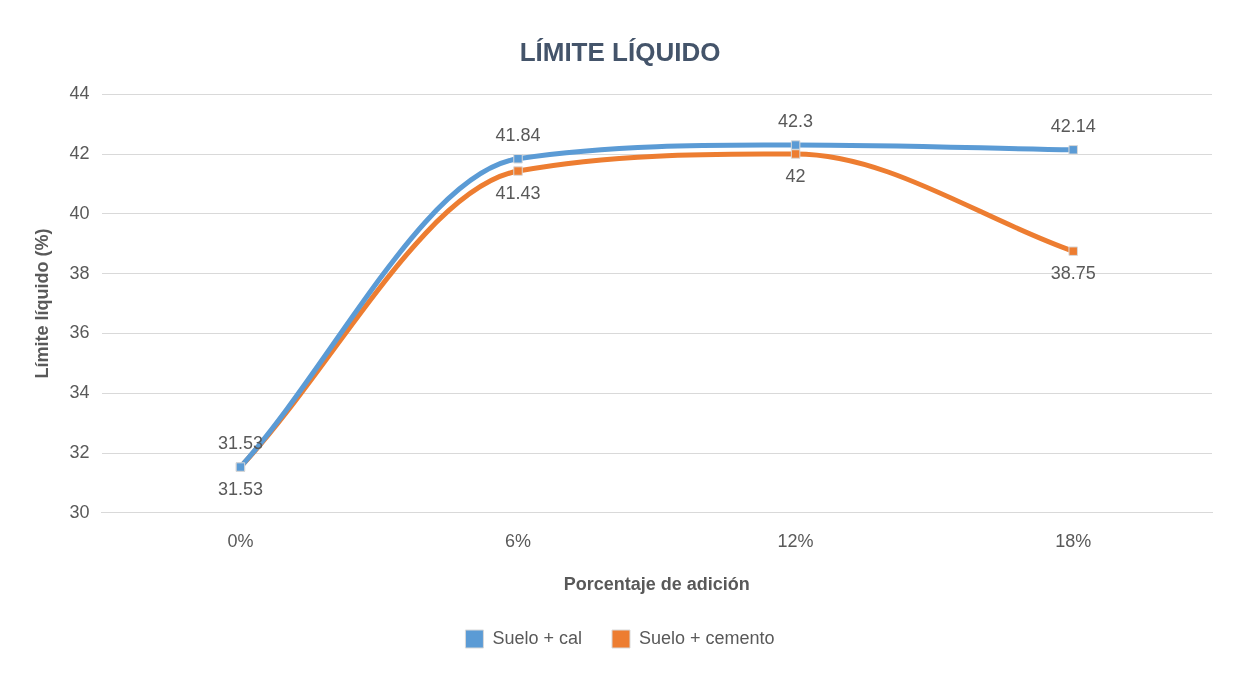 Image resolution: width=1240 pixels, height=677 pixels. What do you see at coordinates (795, 540) in the screenshot?
I see `x-tick-label: 12%` at bounding box center [795, 540].